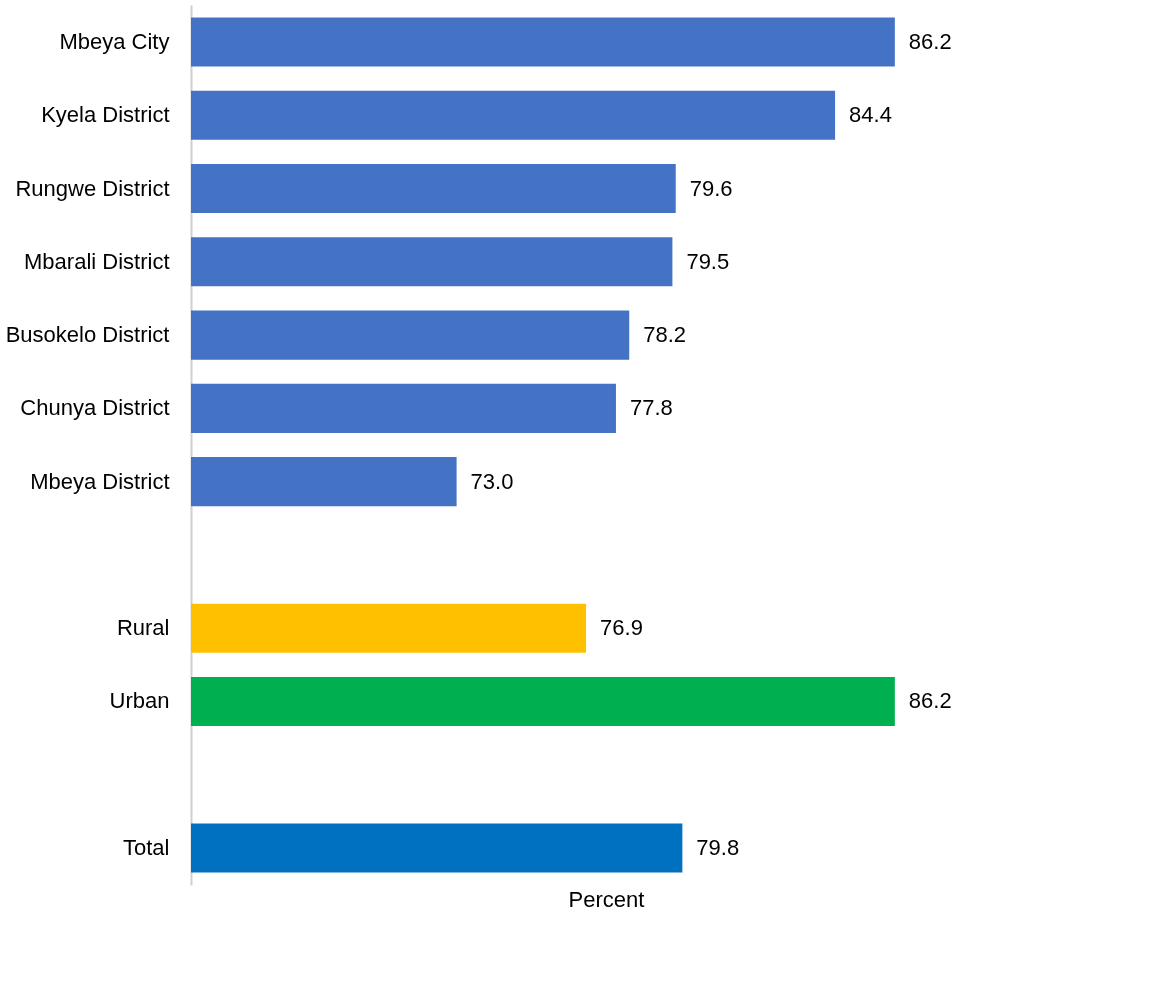 This screenshot has width=1149, height=997. I want to click on data-label: 77.8, so click(651, 408).